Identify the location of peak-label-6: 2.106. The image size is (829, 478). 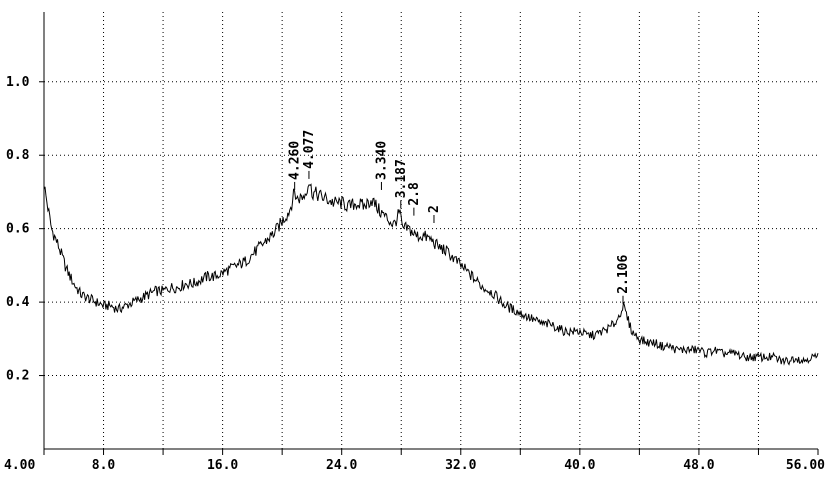
(623, 273).